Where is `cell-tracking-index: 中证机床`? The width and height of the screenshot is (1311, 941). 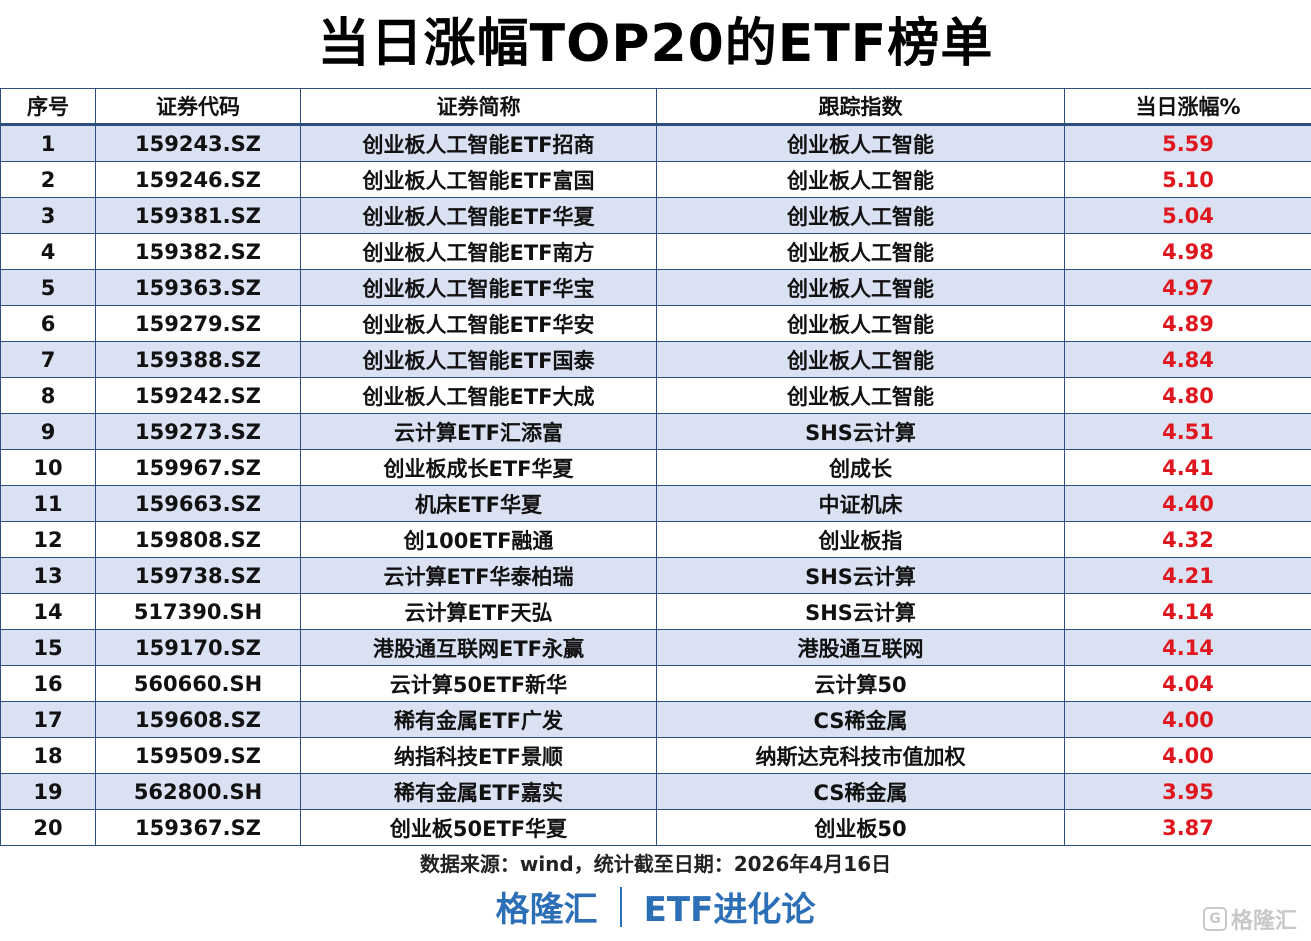
cell-tracking-index: 中证机床 is located at coordinates (860, 503).